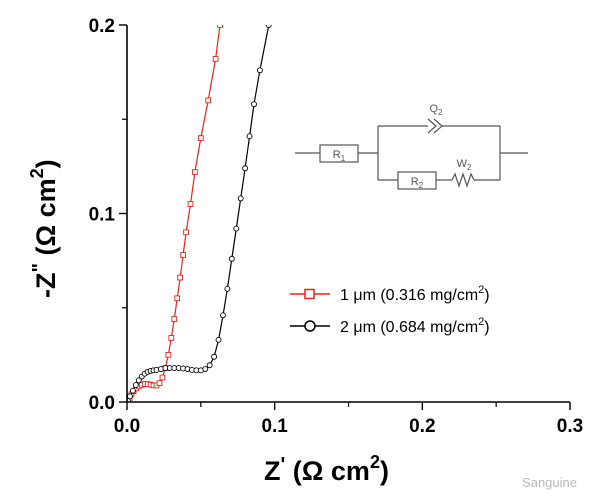 Image resolution: width=592 pixels, height=502 pixels. I want to click on label-r2: R2, so click(417, 183).